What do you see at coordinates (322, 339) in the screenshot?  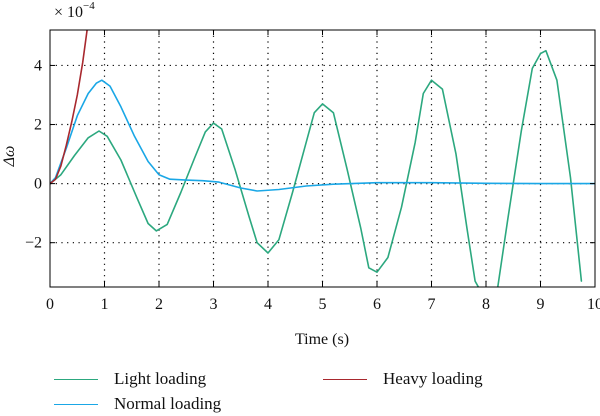 I see `x-axis-label: Time (s)` at bounding box center [322, 339].